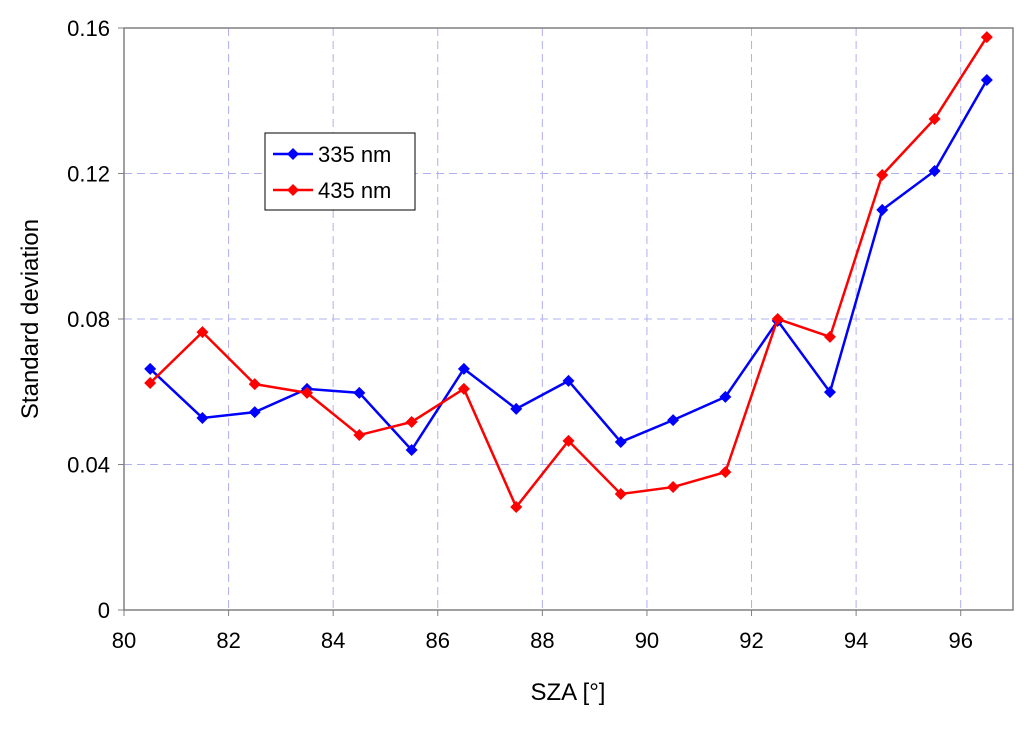  I want to click on legend-box, so click(340, 171).